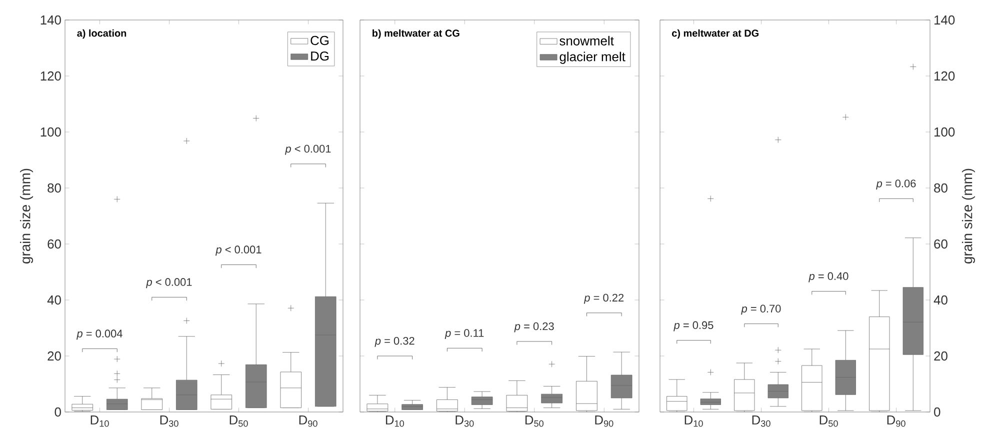 This screenshot has width=988, height=444. Describe the element at coordinates (944, 132) in the screenshot. I see `y2-tick-label: 100` at that location.